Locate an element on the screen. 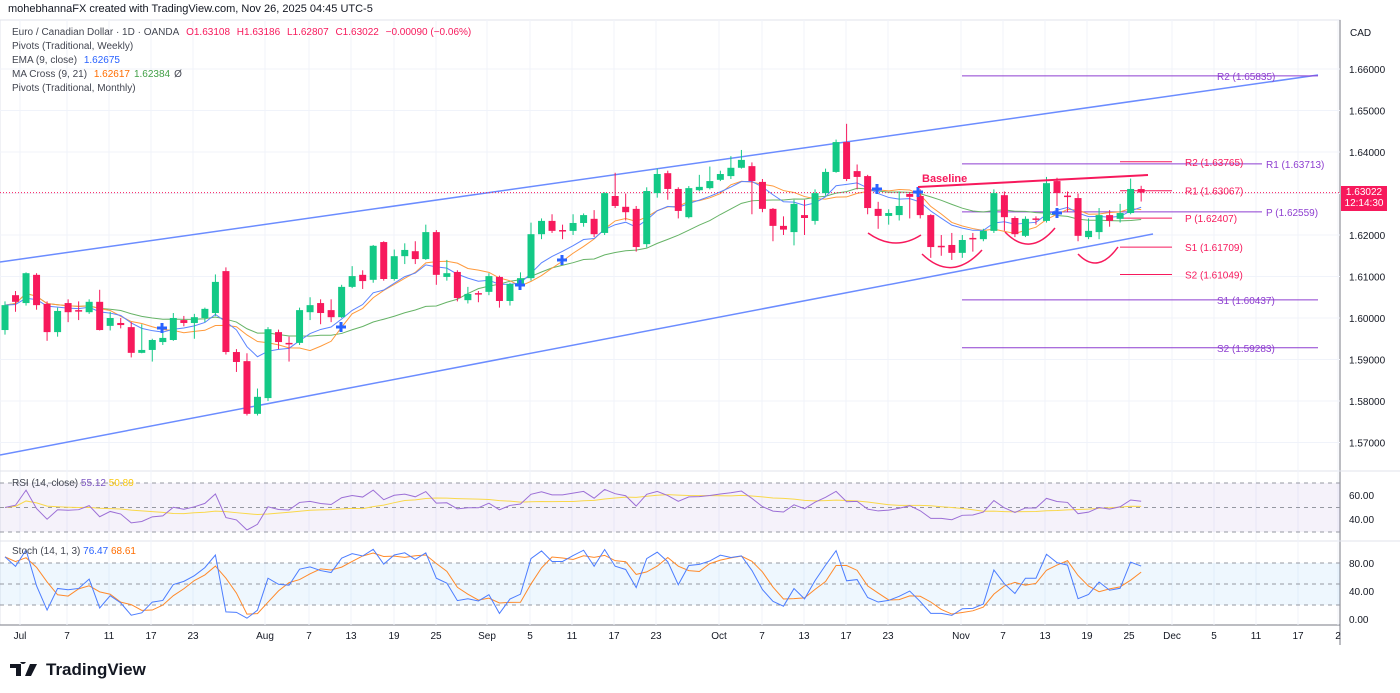  pivots-monthly-legend: Pivots (Traditional, Monthly) is located at coordinates (74, 88).